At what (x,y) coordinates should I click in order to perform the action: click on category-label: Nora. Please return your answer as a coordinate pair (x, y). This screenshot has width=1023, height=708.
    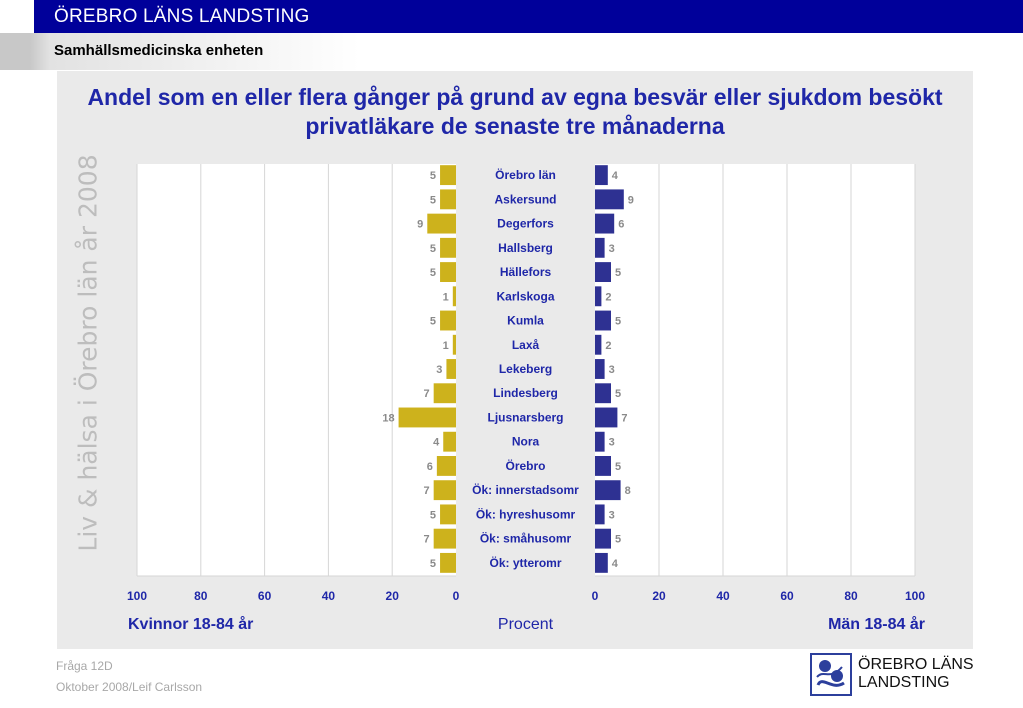
    Looking at the image, I should click on (526, 442).